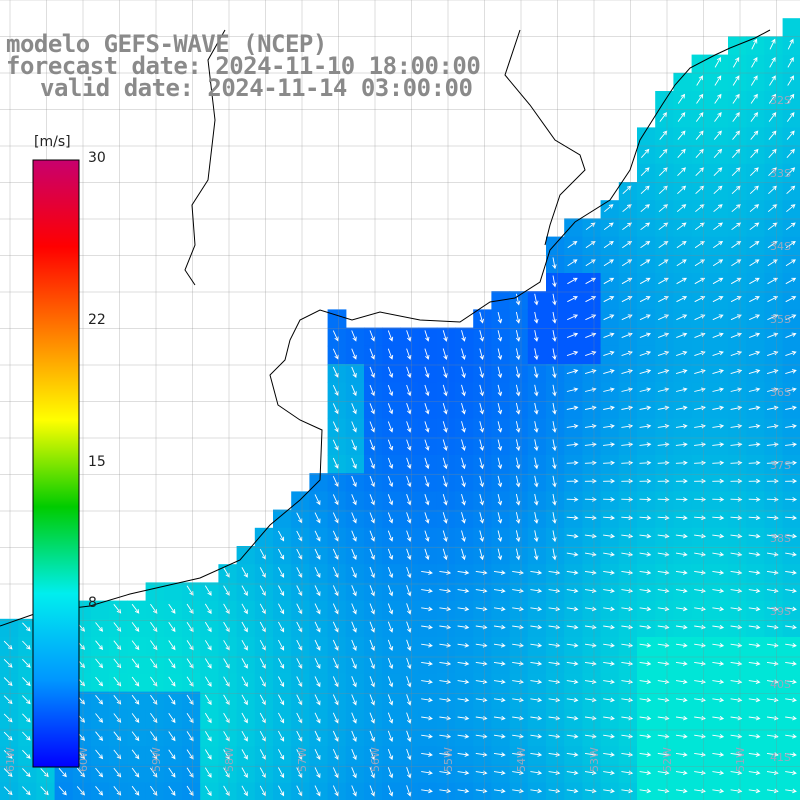 The image size is (800, 800). Describe the element at coordinates (448, 759) in the screenshot. I see `lon-label: 55W` at that location.